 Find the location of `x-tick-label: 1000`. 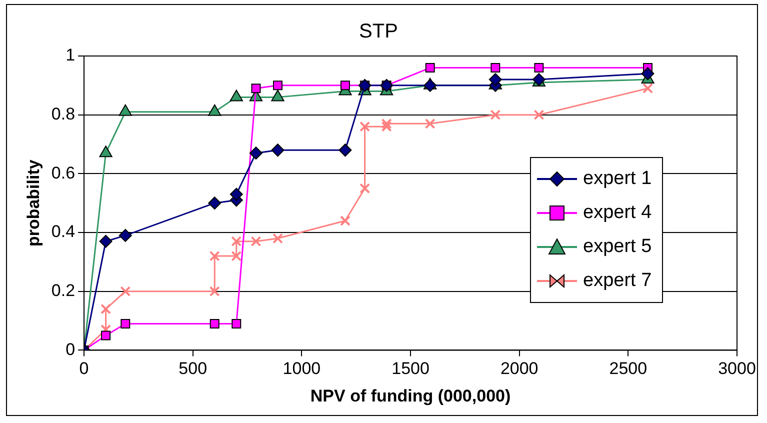

x-tick-label: 1000 is located at coordinates (301, 368).